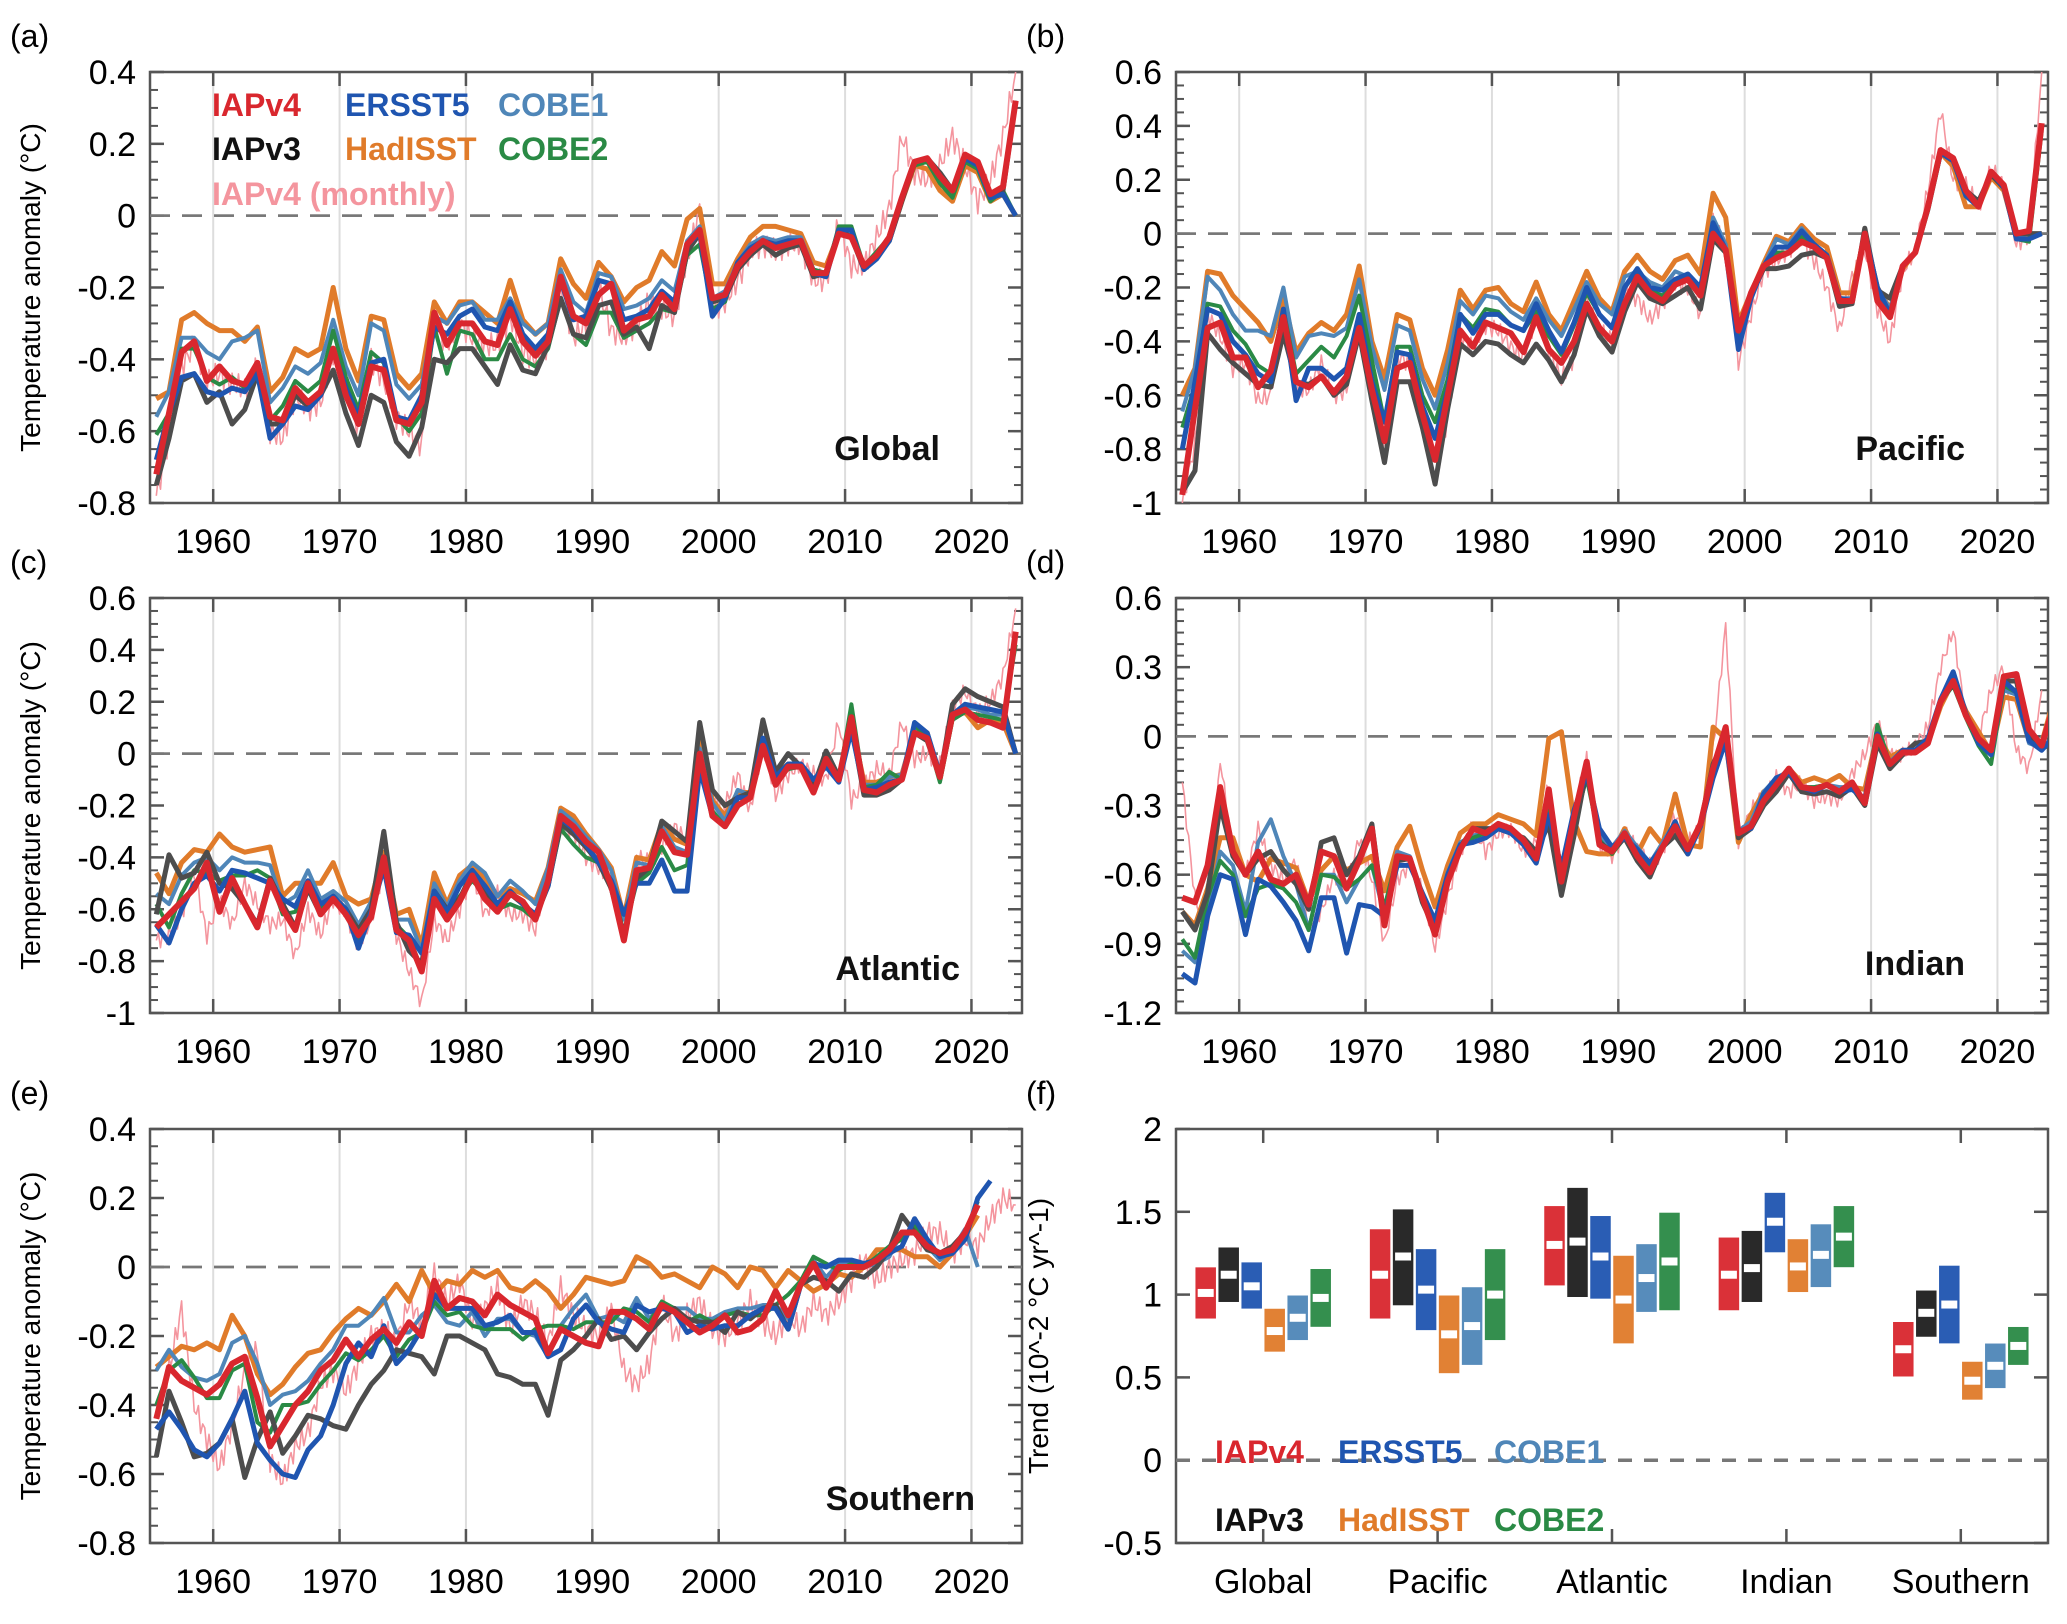  What do you see at coordinates (1961, 1582) in the screenshot?
I see `category-label: Southern` at bounding box center [1961, 1582].